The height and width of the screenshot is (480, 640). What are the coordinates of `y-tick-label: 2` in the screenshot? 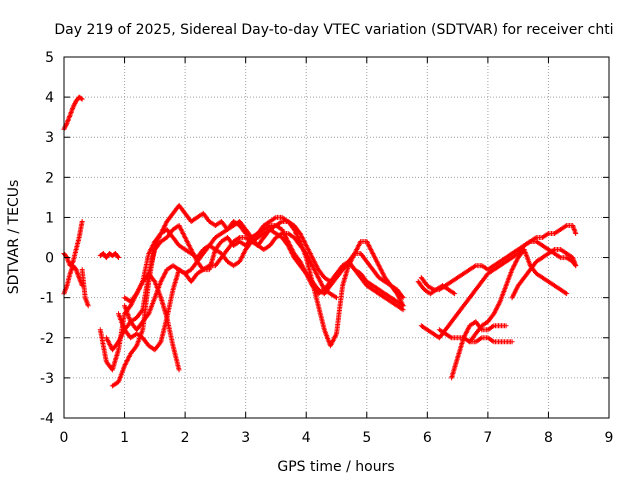 It's located at (49, 178).